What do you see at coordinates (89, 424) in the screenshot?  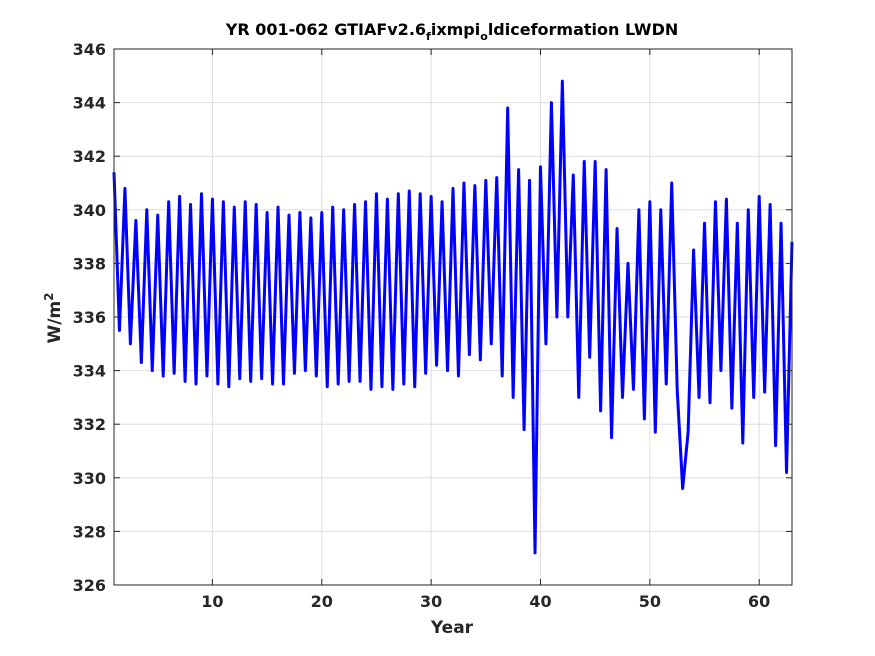 I see `y-tick-label: 332` at bounding box center [89, 424].